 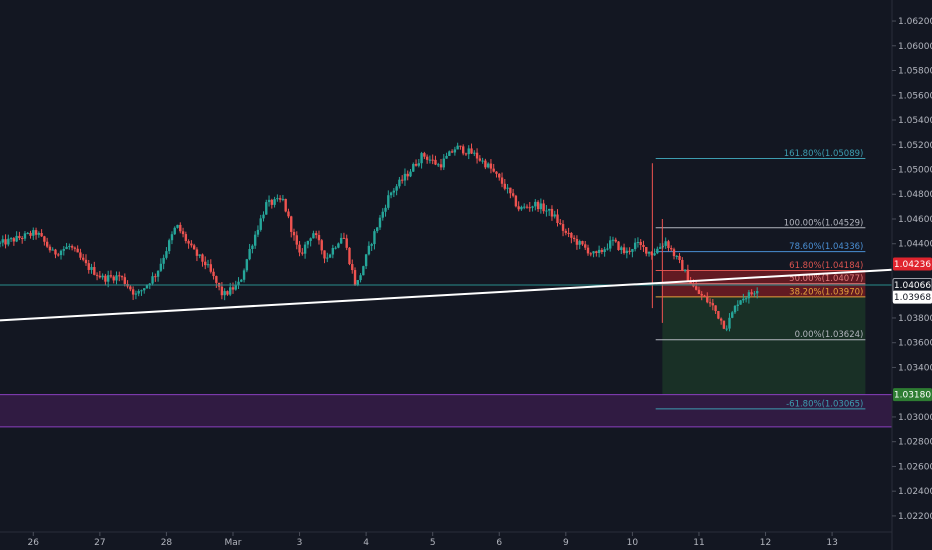 I want to click on price-tick-label: 1.05200, so click(x=915, y=146).